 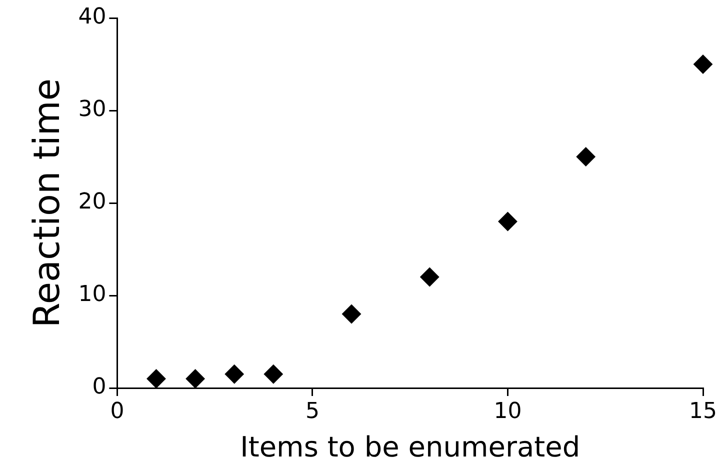 What do you see at coordinates (47, 203) in the screenshot?
I see `y-axis-title: Reaction time` at bounding box center [47, 203].